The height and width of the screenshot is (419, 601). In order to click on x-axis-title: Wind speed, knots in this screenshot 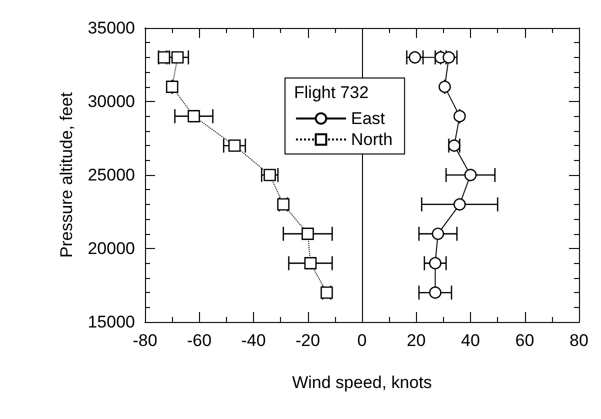, I will do `click(362, 382)`.